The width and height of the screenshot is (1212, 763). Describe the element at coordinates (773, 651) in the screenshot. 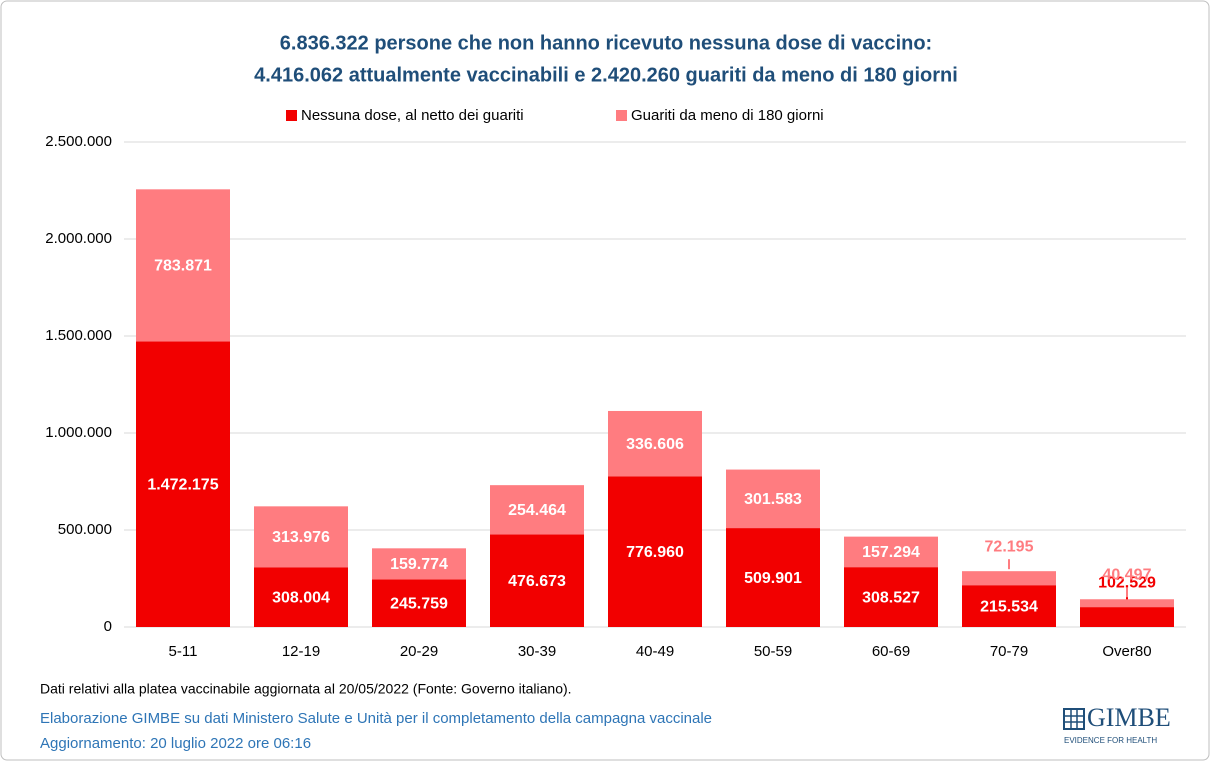

I see `x-tick-label: 50-59` at that location.